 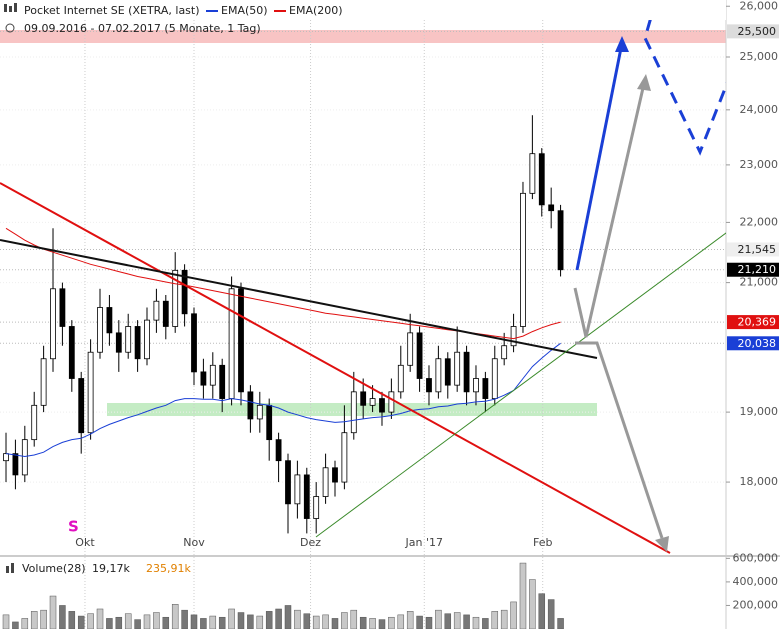 What do you see at coordinates (85, 542) in the screenshot?
I see `x-tick-label: Okt` at bounding box center [85, 542].